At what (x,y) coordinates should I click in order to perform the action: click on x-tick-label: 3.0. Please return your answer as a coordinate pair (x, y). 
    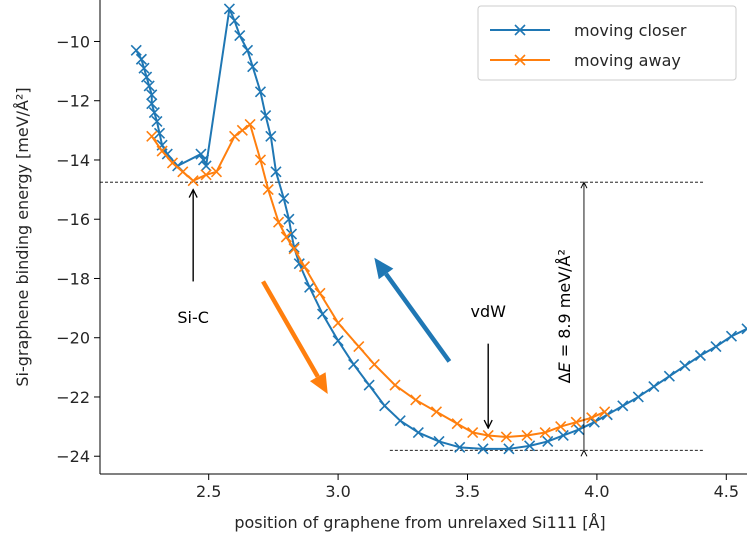
    Looking at the image, I should click on (337, 491).